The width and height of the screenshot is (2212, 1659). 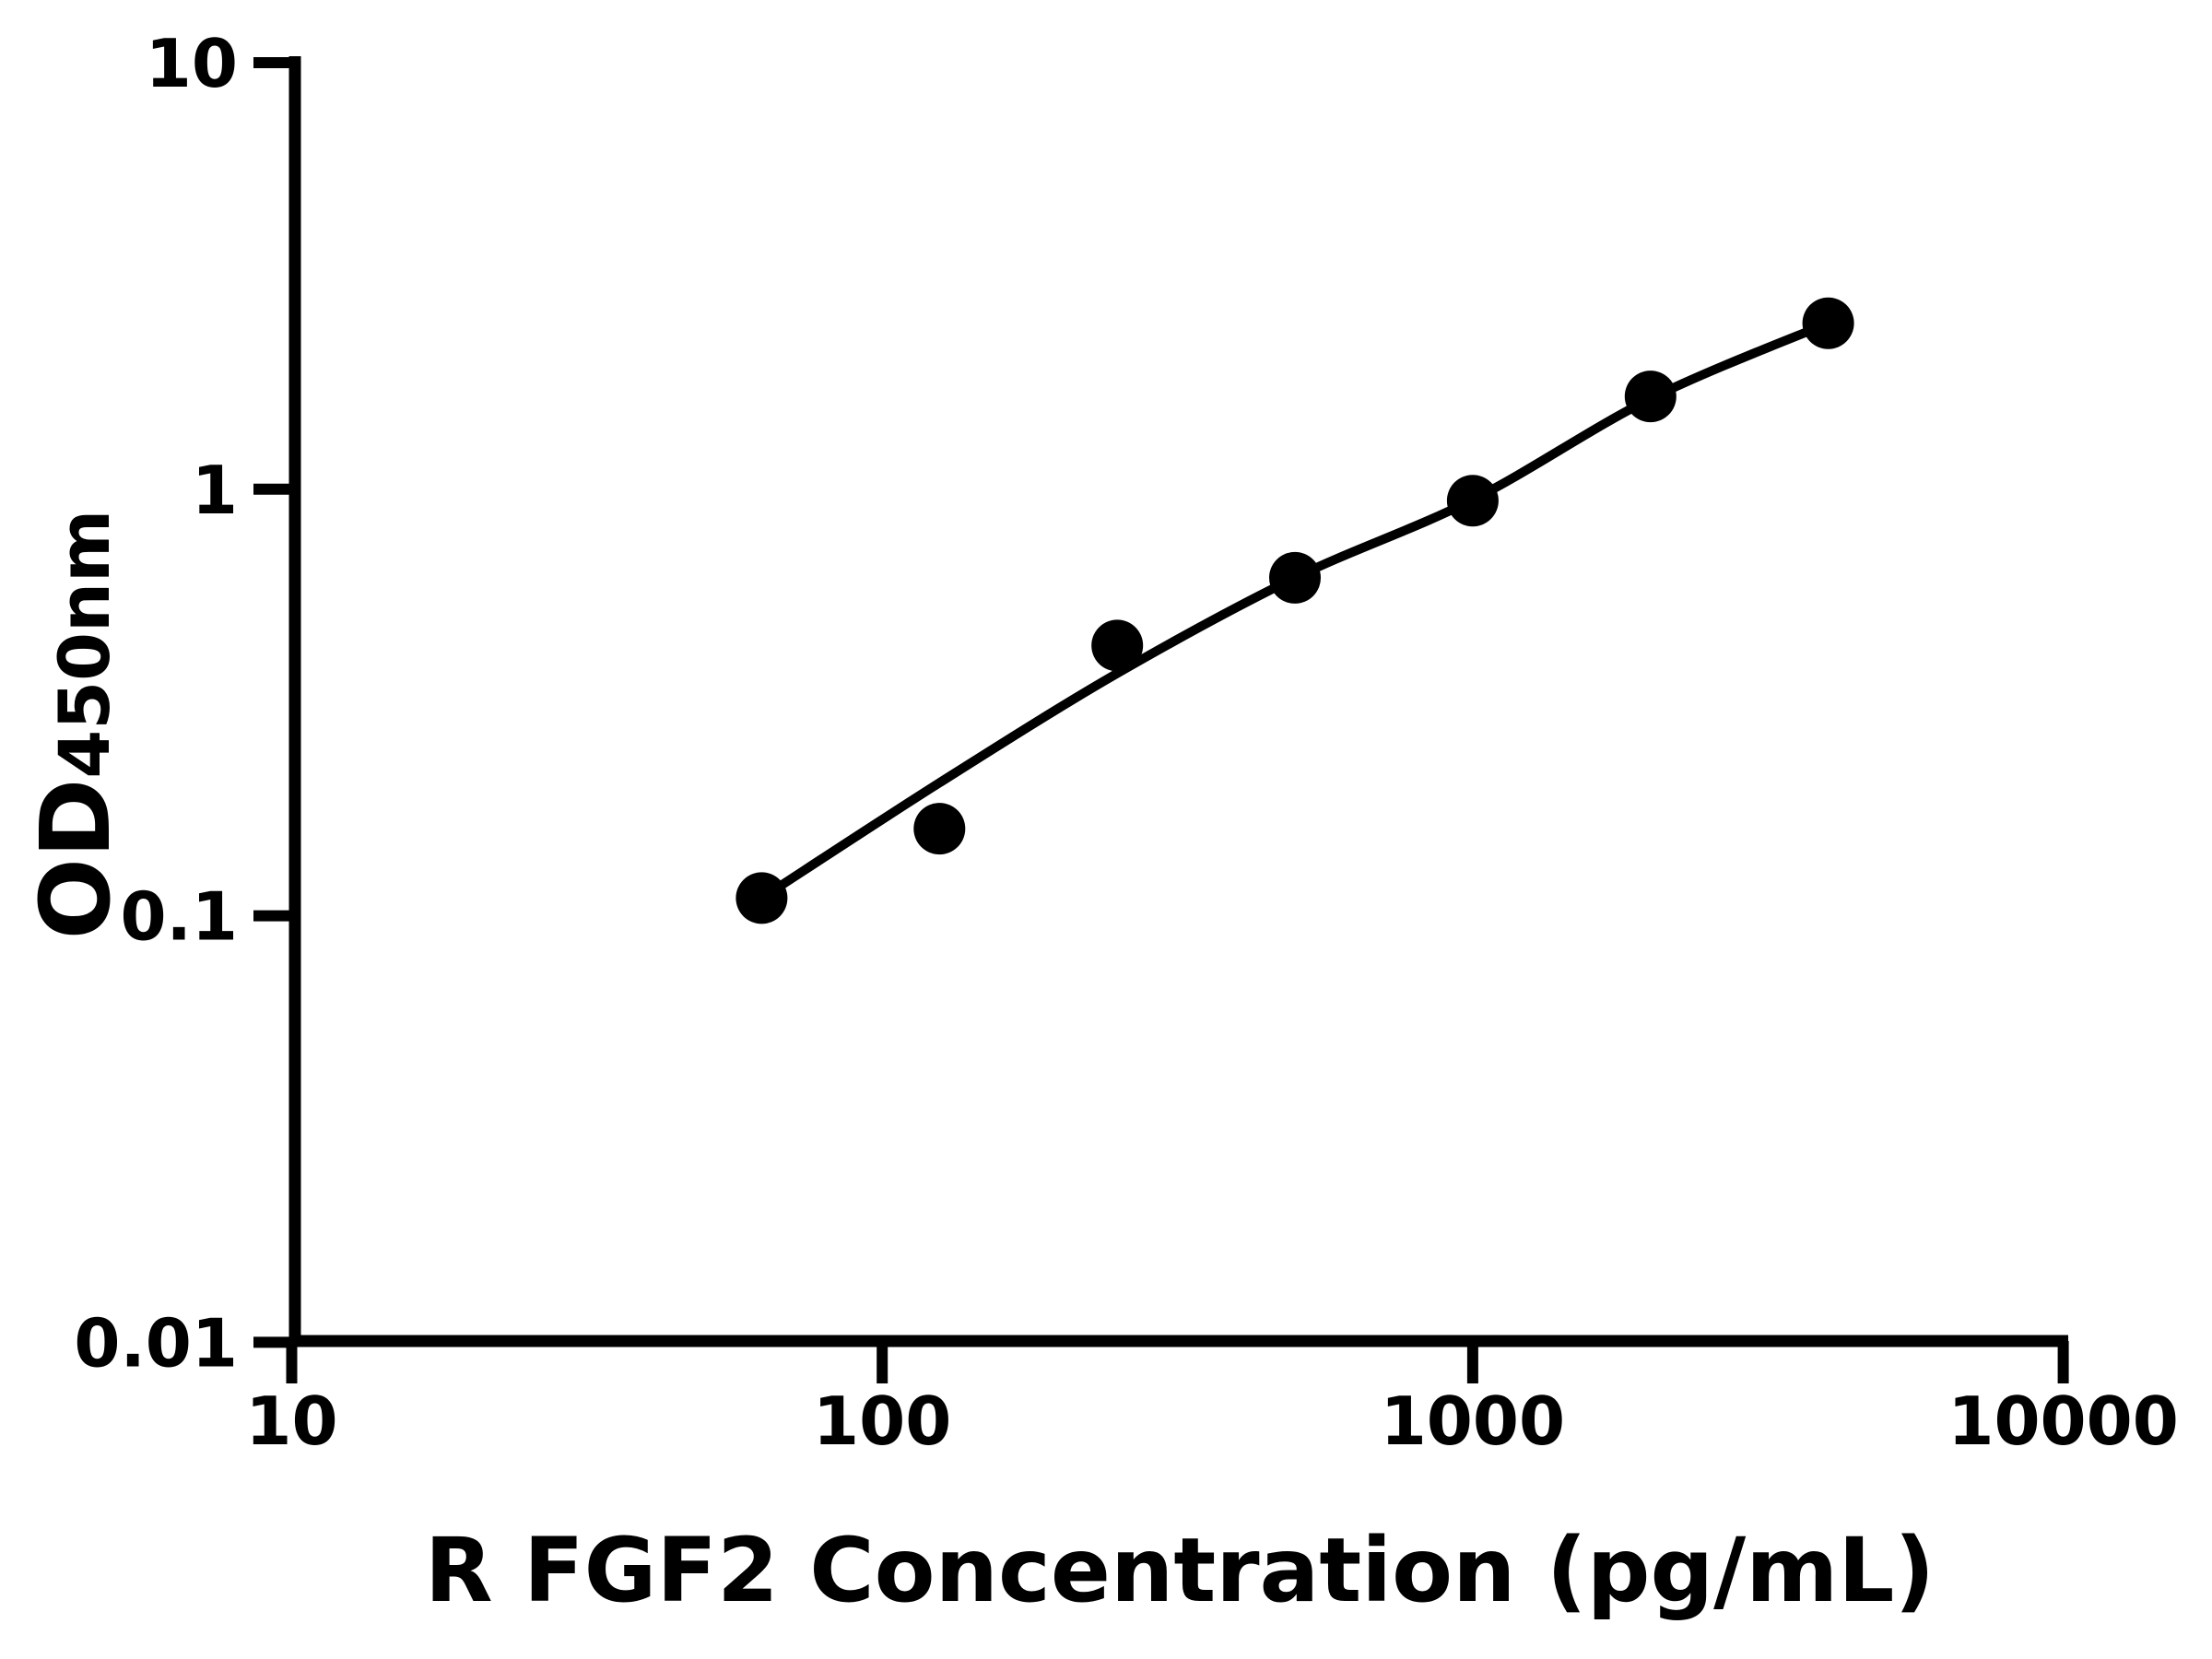 What do you see at coordinates (1180, 1570) in the screenshot?
I see `x-axis-title: R FGF2 Concentration (pg/mL)` at bounding box center [1180, 1570].